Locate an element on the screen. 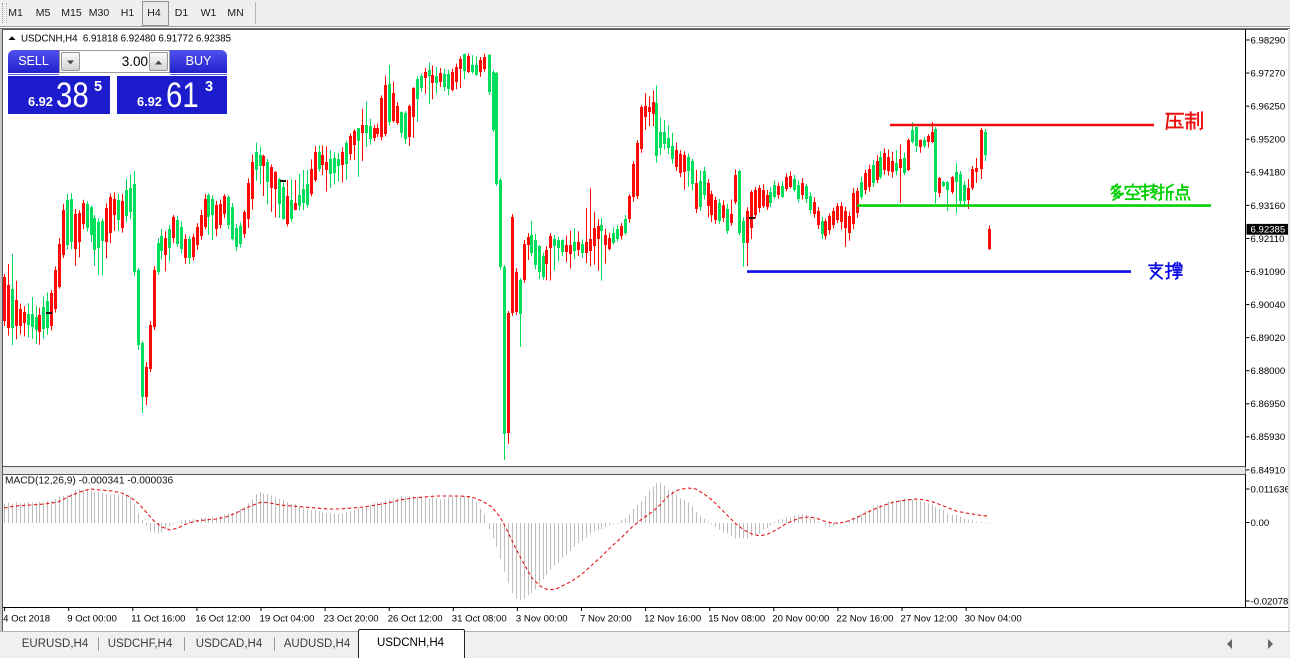 The width and height of the screenshot is (1290, 658). svg-text: 20 Nov 00:00 is located at coordinates (800, 619).